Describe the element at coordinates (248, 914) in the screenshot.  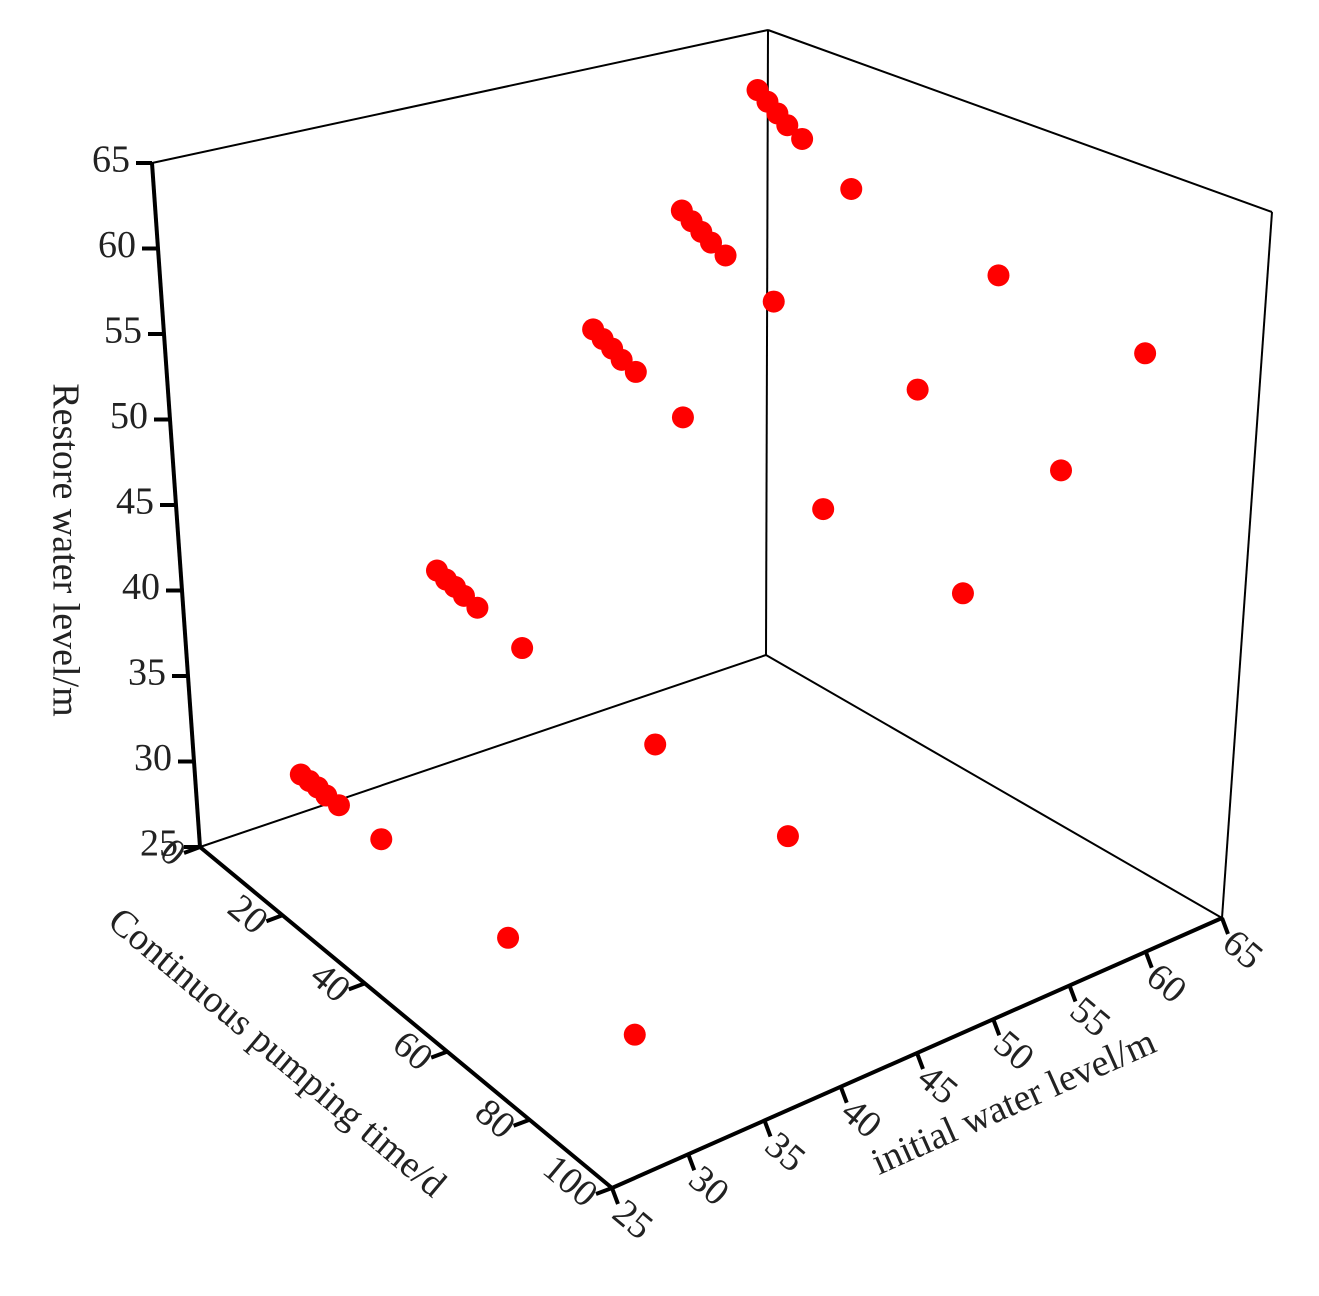
I see `x-tick-label: 20` at that location.